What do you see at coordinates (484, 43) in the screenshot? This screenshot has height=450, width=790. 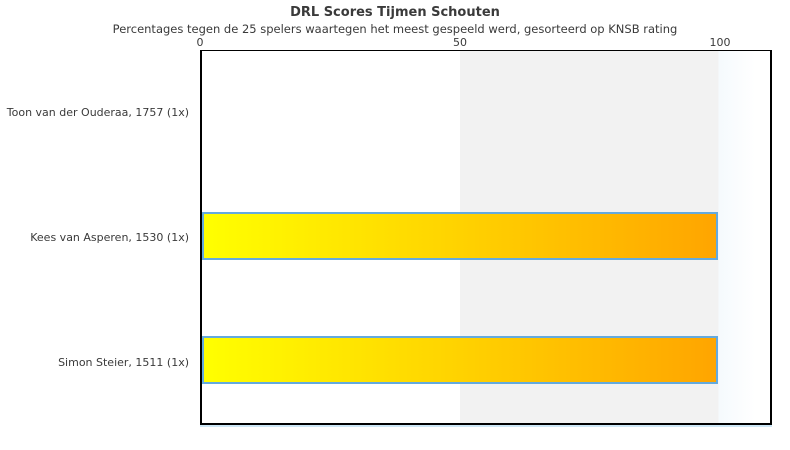 I see `x-axis-top: 0 50 100` at bounding box center [484, 43].